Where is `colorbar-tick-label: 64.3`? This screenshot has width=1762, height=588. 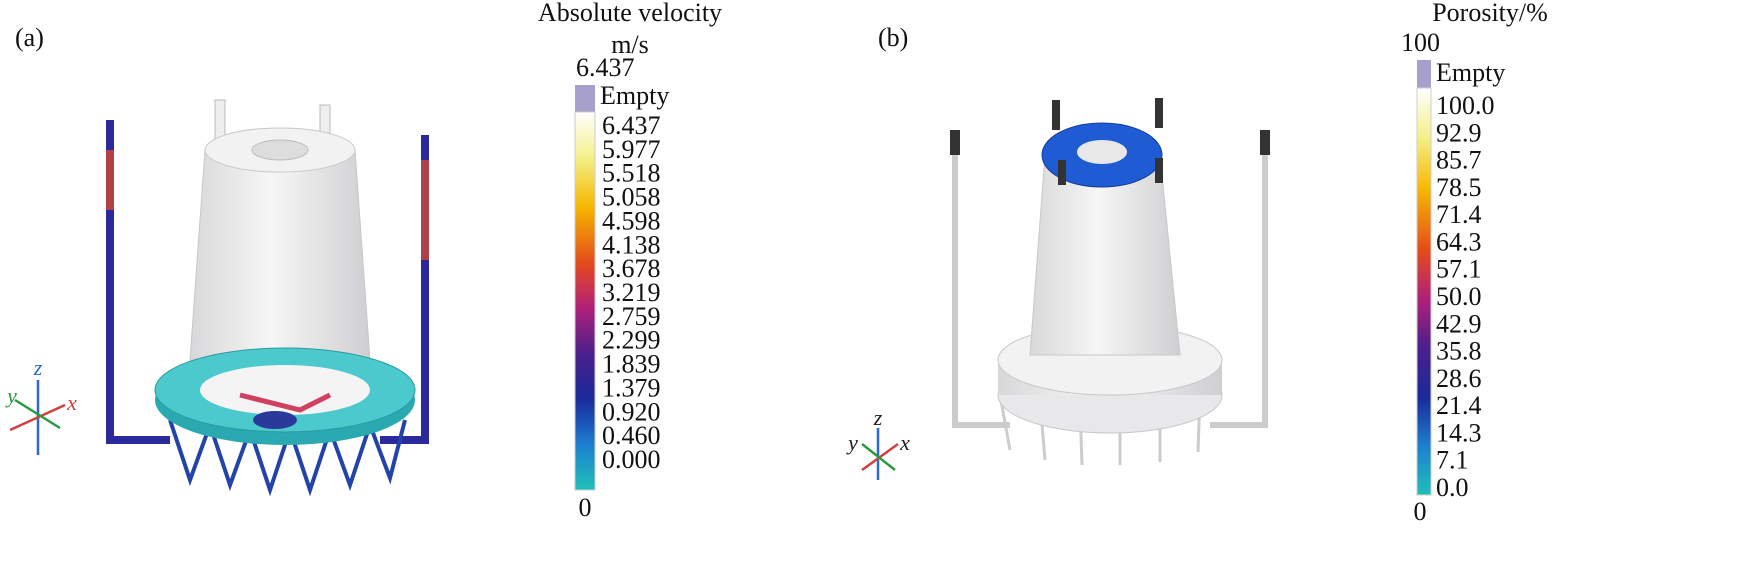
colorbar-tick-label: 64.3 is located at coordinates (1459, 241).